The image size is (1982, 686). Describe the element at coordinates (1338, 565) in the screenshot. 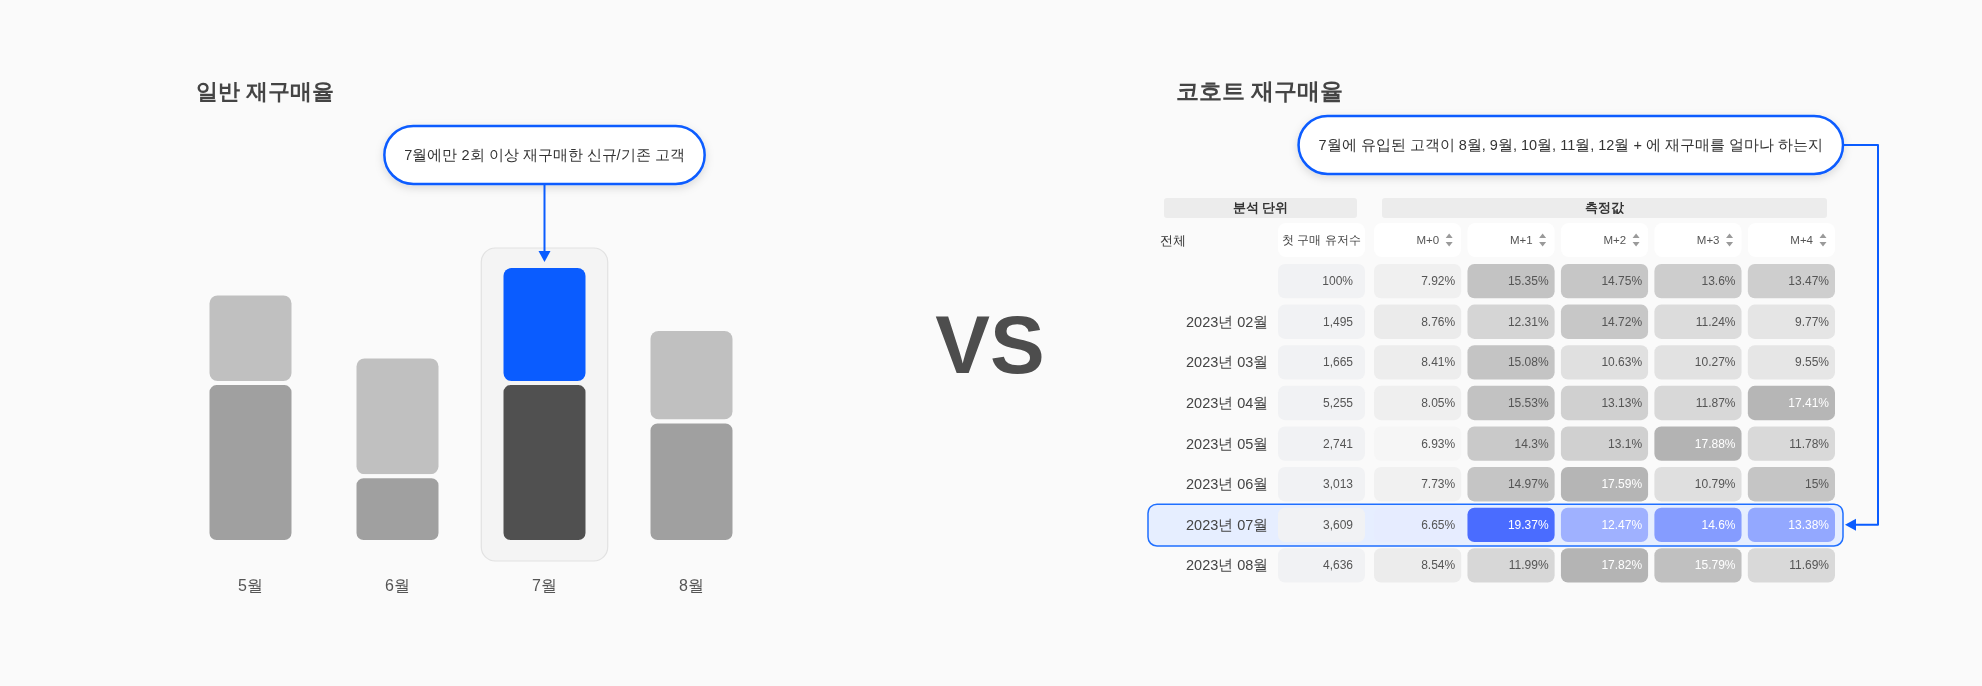

I see `y2-tick-label: 4,636` at that location.